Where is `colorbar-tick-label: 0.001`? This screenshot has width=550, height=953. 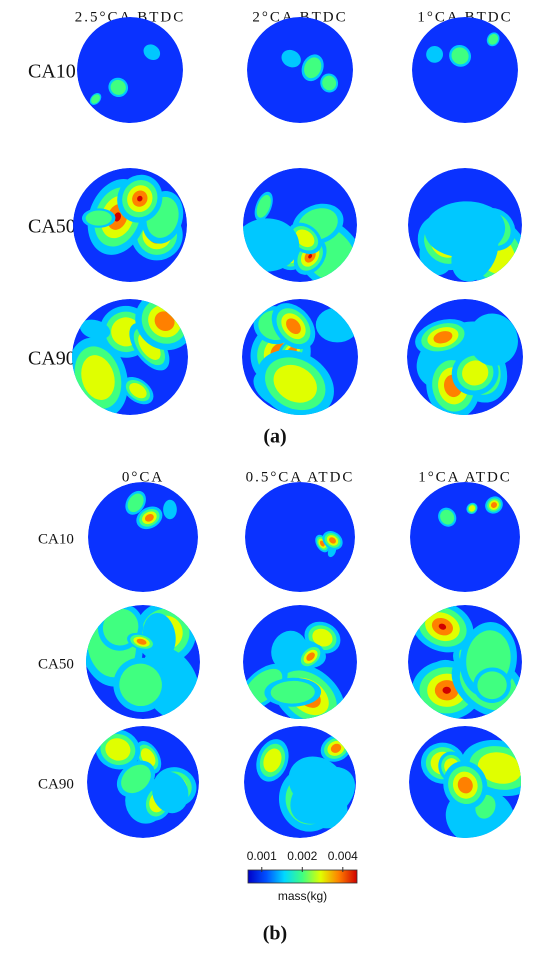
colorbar-tick-label: 0.001 is located at coordinates (262, 856).